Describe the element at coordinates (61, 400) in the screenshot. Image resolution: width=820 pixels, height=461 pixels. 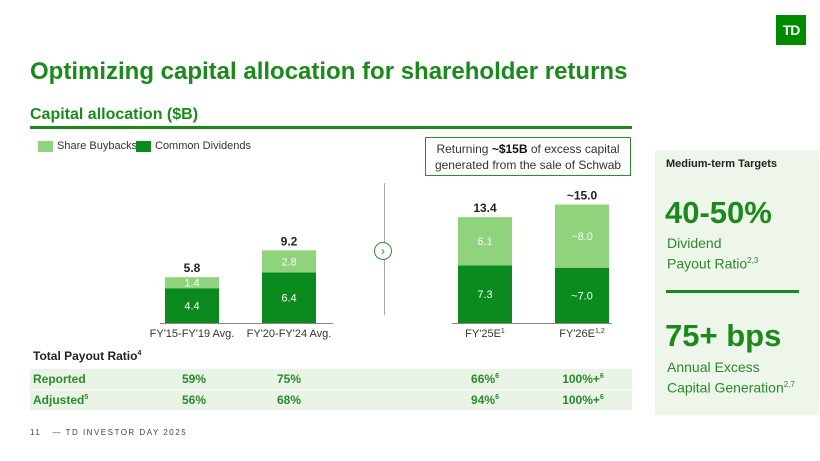
I see `payout-row-label: Adjusted5` at that location.